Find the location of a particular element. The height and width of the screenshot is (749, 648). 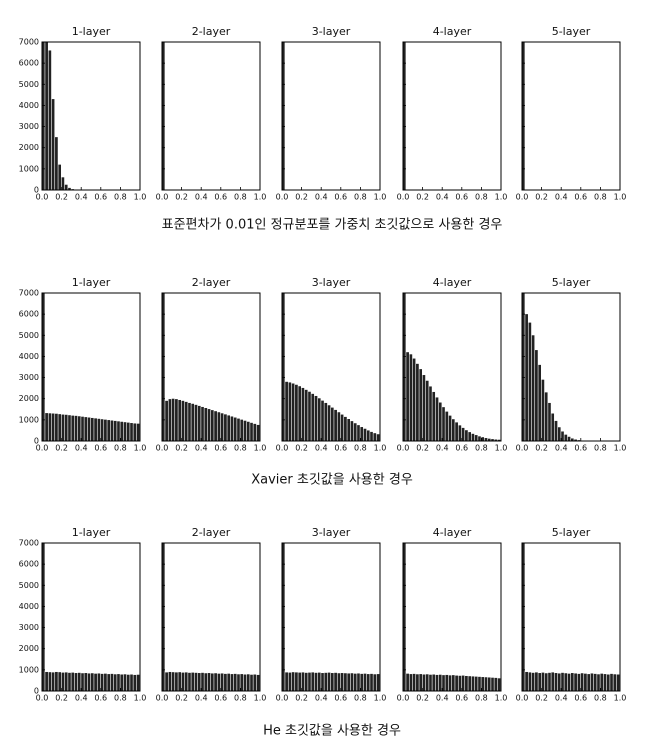

y-tick-label: 4000 is located at coordinates (29, 356).